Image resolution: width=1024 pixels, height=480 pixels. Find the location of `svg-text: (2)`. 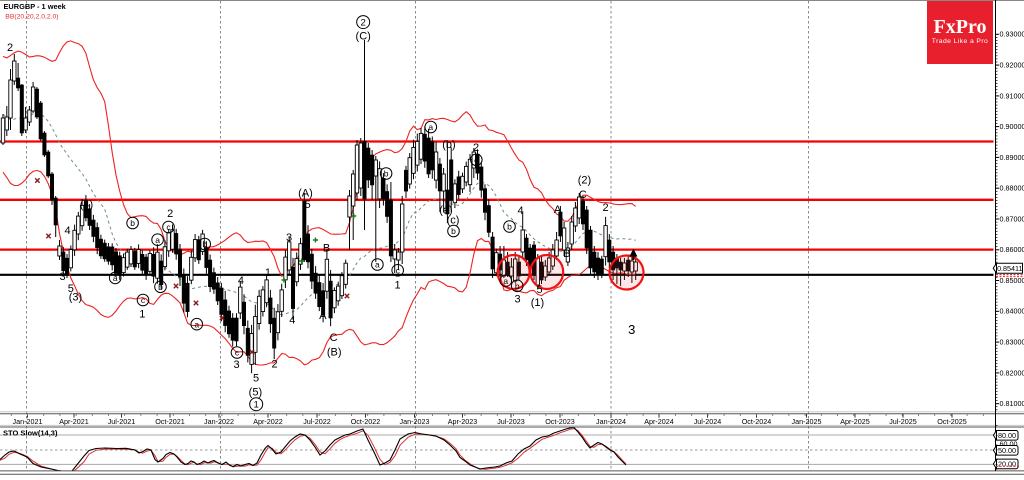

svg-text: (2) is located at coordinates (584, 181).